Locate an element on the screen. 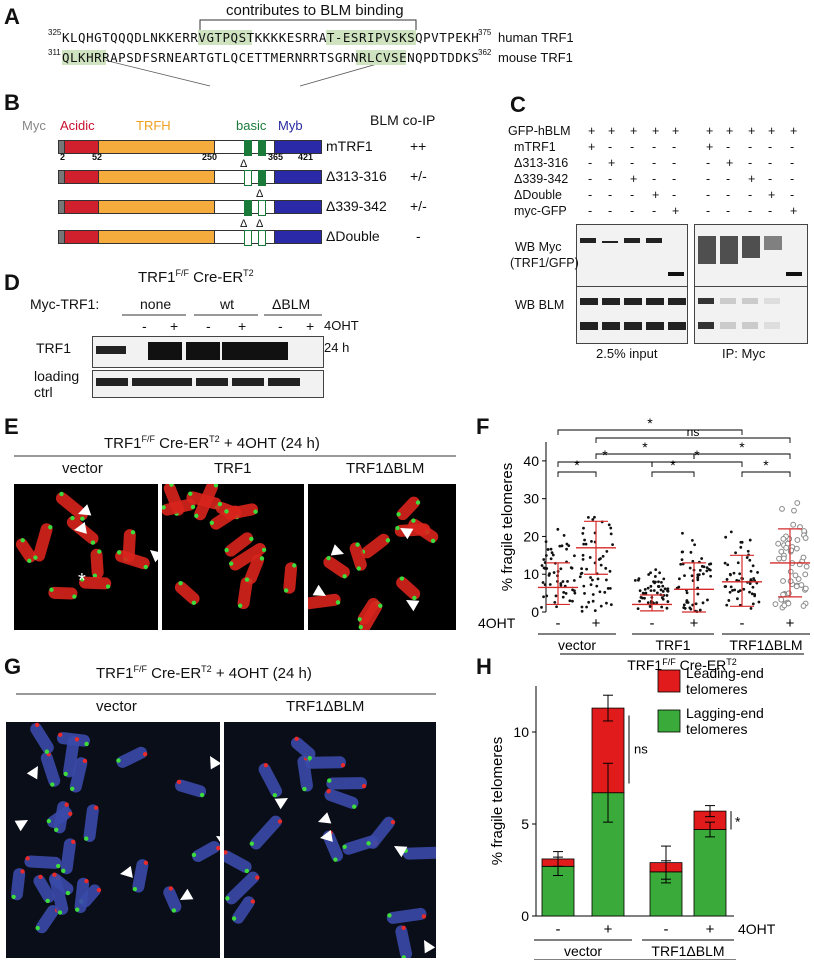  band-ip-myc is located at coordinates (751, 247).